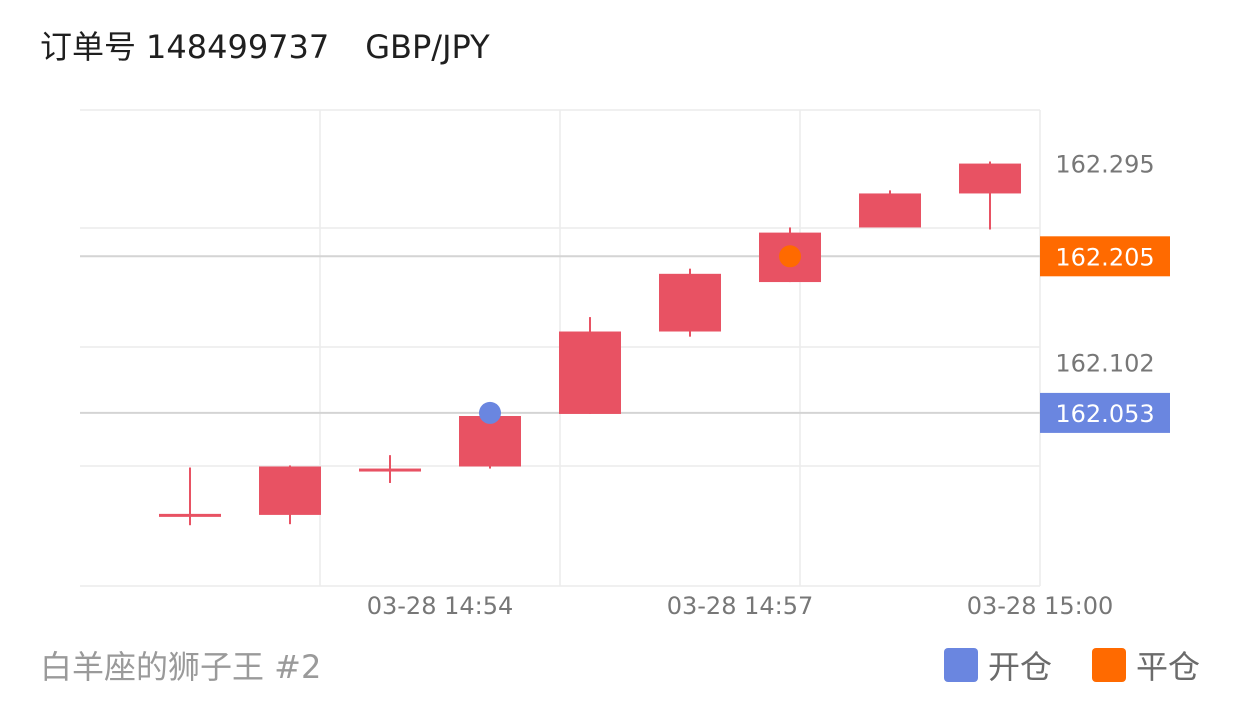 The height and width of the screenshot is (704, 1240). Describe the element at coordinates (1167, 667) in the screenshot. I see `legend-close-label: 平仓` at that location.